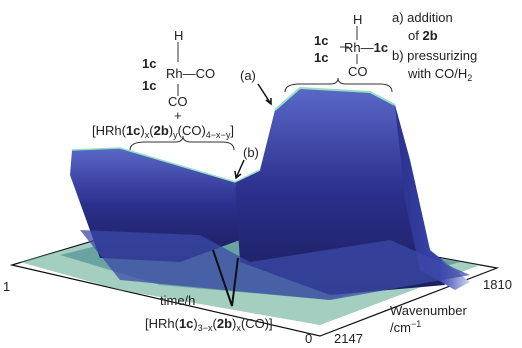  I want to click on formula: [HRh(1c)3−x(2b)x(CO)], so click(209, 324).